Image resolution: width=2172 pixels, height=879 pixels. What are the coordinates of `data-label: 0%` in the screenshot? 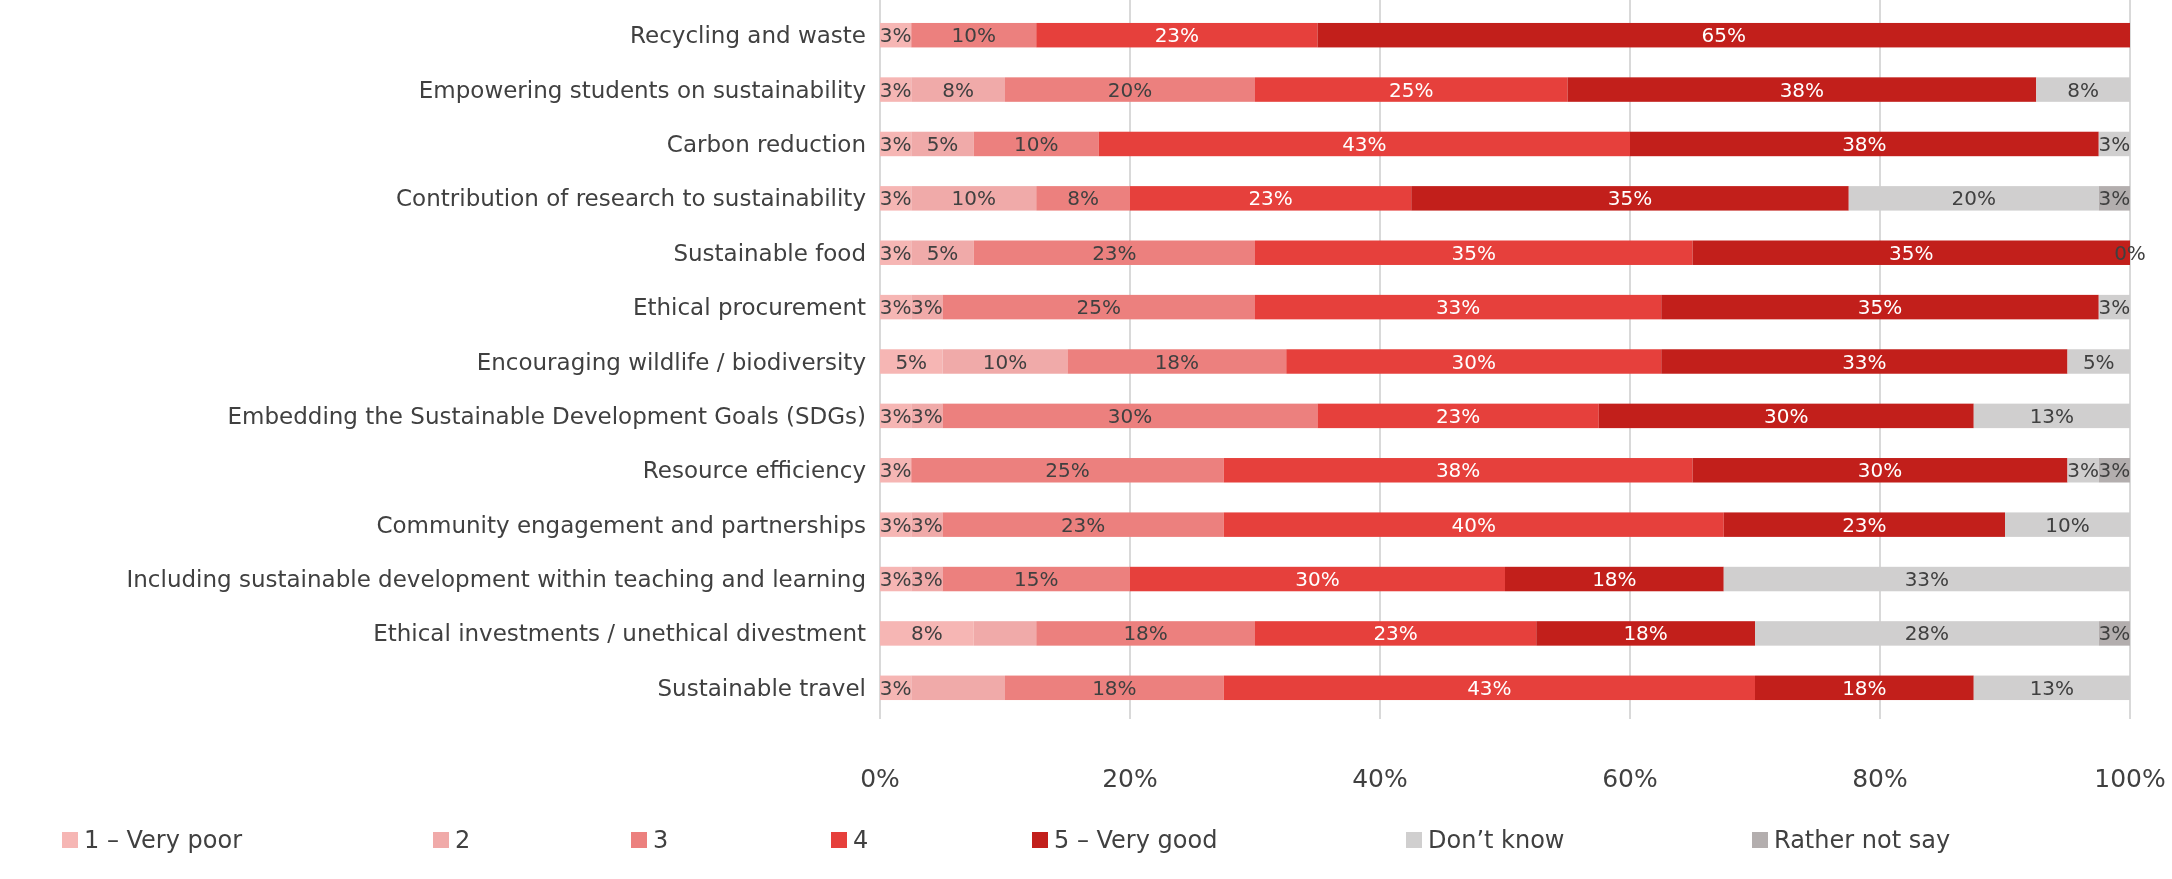 It's located at (2130, 252).